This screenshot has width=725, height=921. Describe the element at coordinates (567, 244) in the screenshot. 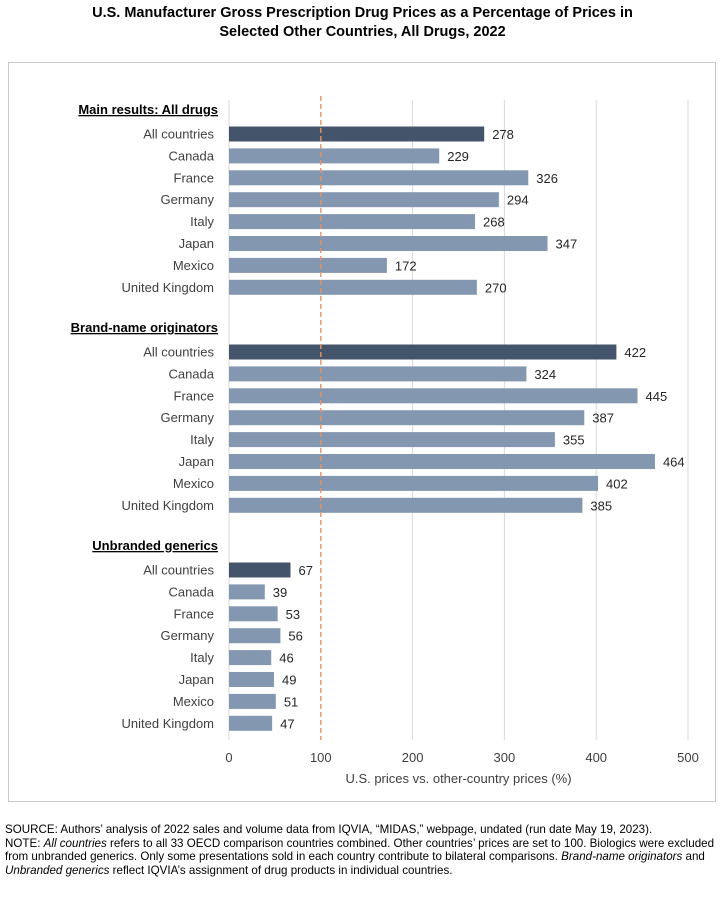

I see `data-label: 347` at that location.